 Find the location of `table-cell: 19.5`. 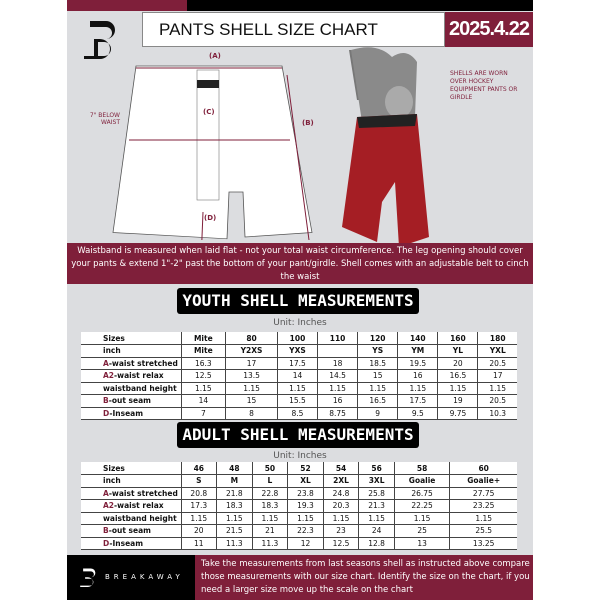

table-cell: 19.5 is located at coordinates (417, 363).